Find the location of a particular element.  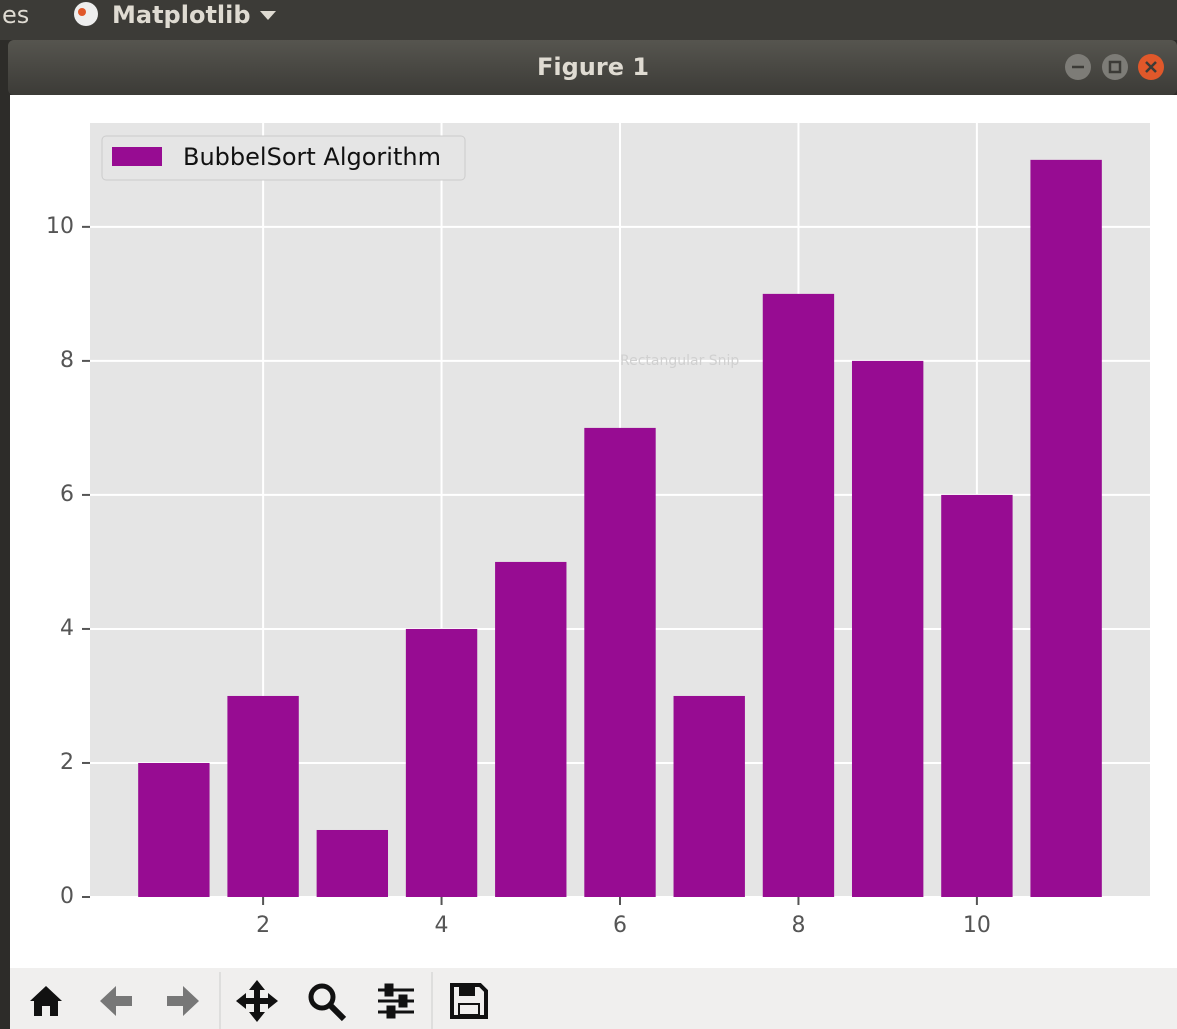

toolbar-separators is located at coordinates (326, 1000).